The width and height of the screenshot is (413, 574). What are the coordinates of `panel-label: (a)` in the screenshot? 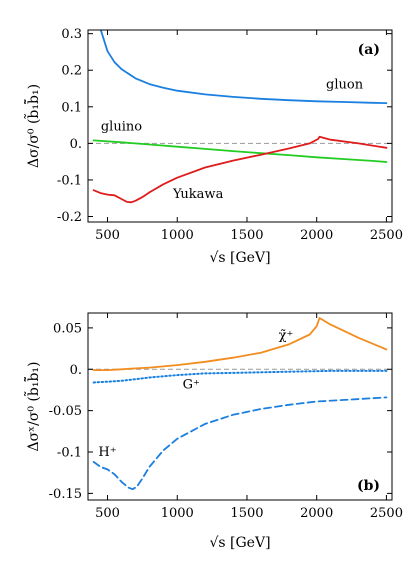 It's located at (369, 50).